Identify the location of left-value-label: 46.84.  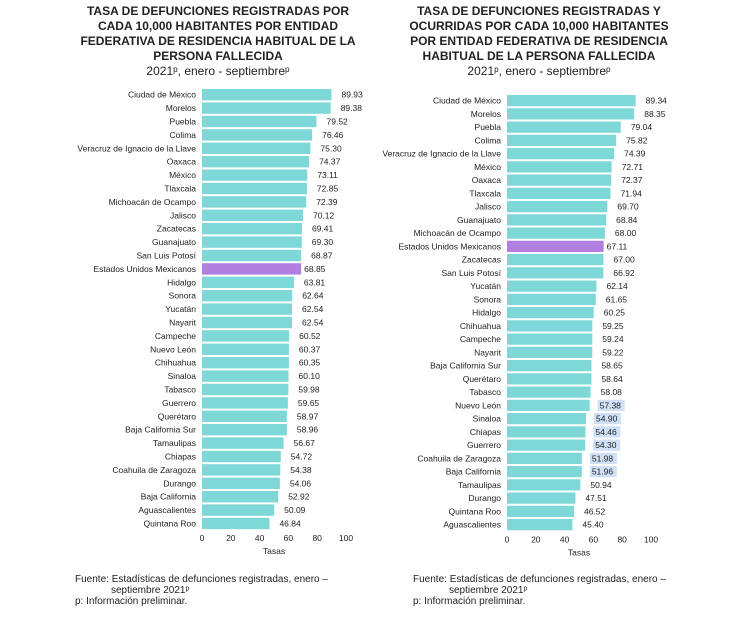
(290, 524).